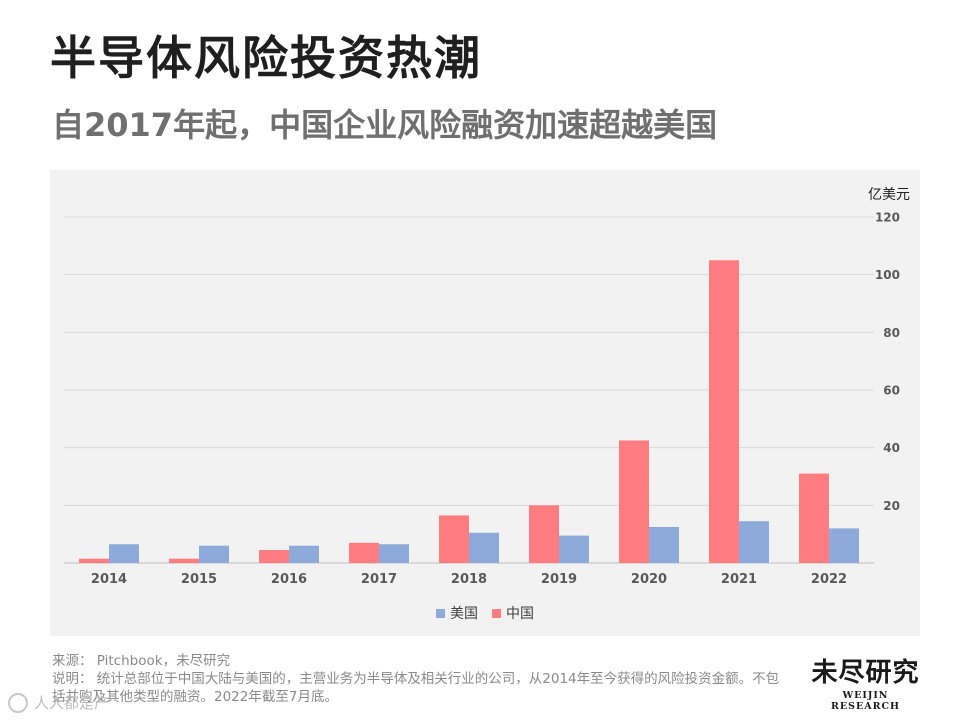 The width and height of the screenshot is (960, 720). I want to click on x-tick-label: 2016, so click(289, 579).